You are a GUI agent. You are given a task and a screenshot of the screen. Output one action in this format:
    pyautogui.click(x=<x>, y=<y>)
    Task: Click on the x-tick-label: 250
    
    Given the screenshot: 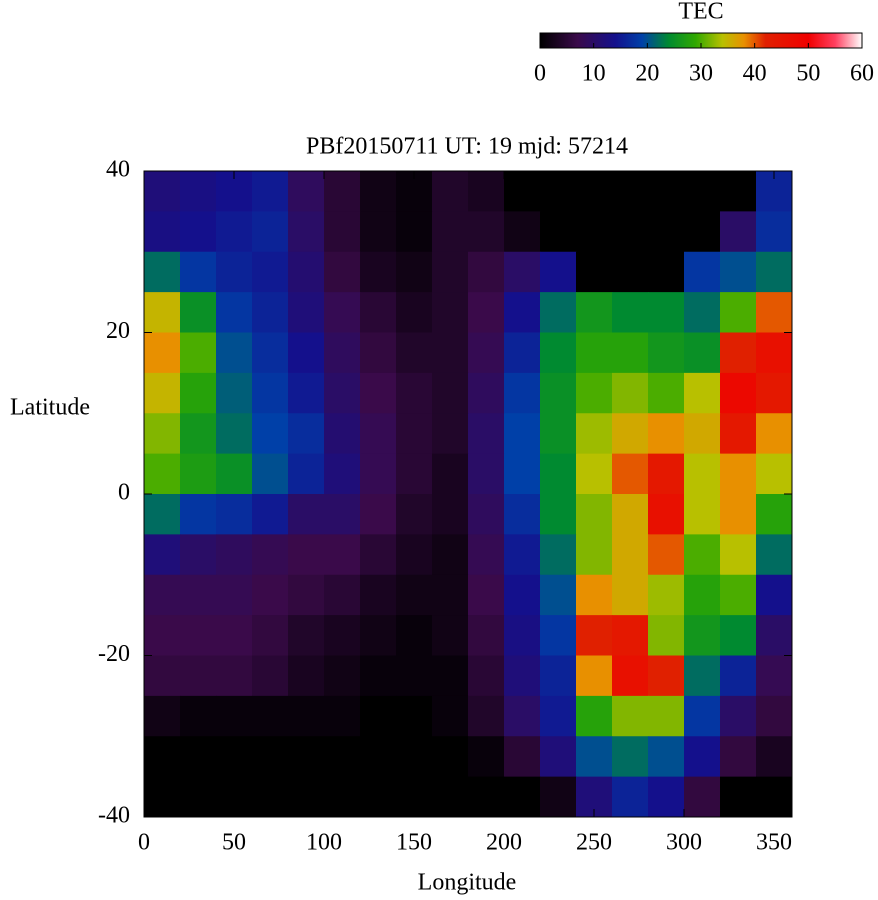 What is the action you would take?
    pyautogui.click(x=594, y=843)
    